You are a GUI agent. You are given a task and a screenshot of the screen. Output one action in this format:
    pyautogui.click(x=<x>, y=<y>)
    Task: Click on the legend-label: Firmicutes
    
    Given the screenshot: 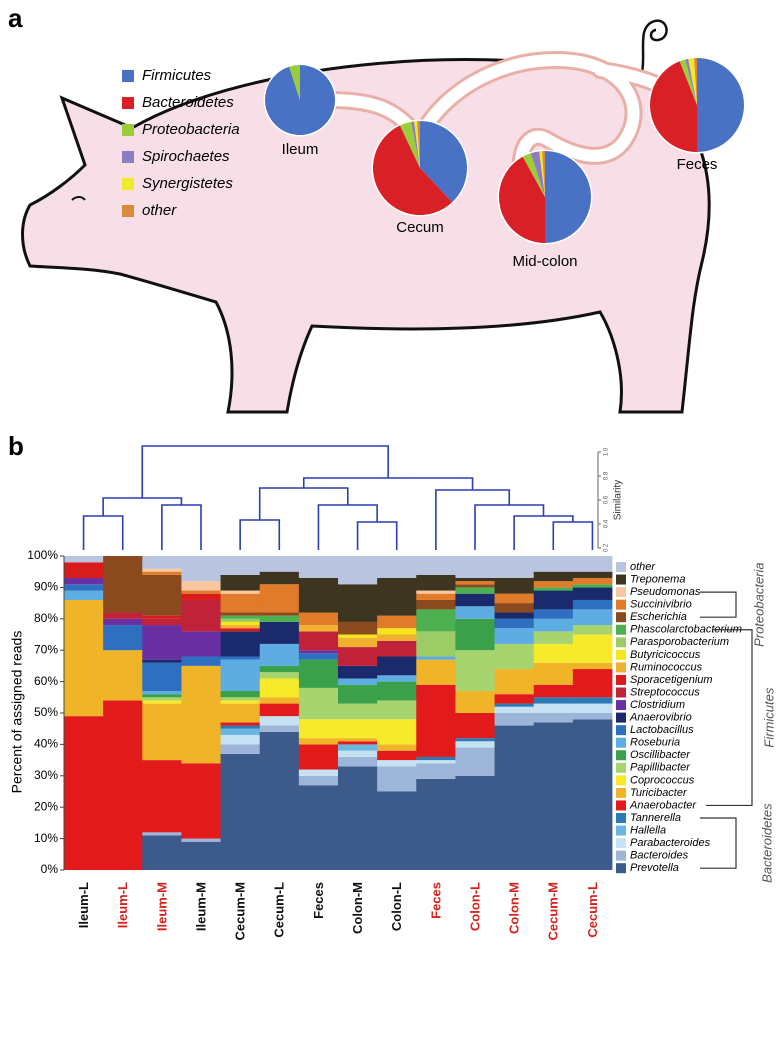 What is the action you would take?
    pyautogui.click(x=177, y=75)
    